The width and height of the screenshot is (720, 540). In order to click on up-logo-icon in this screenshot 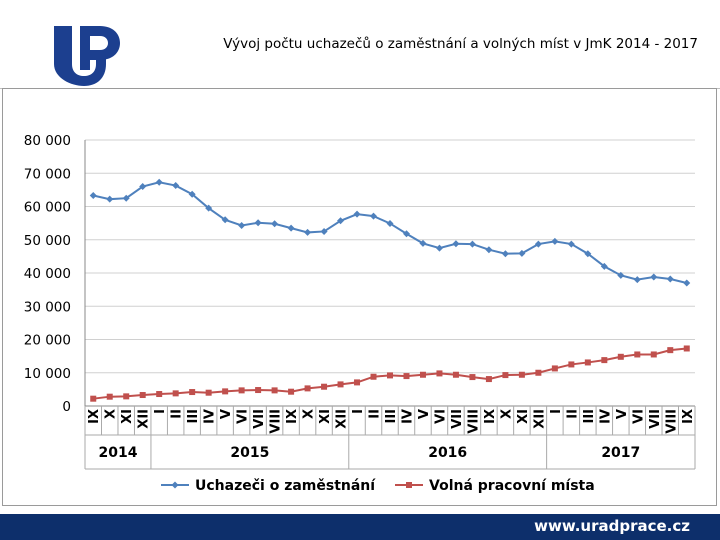, I will do `click(86, 54)`.